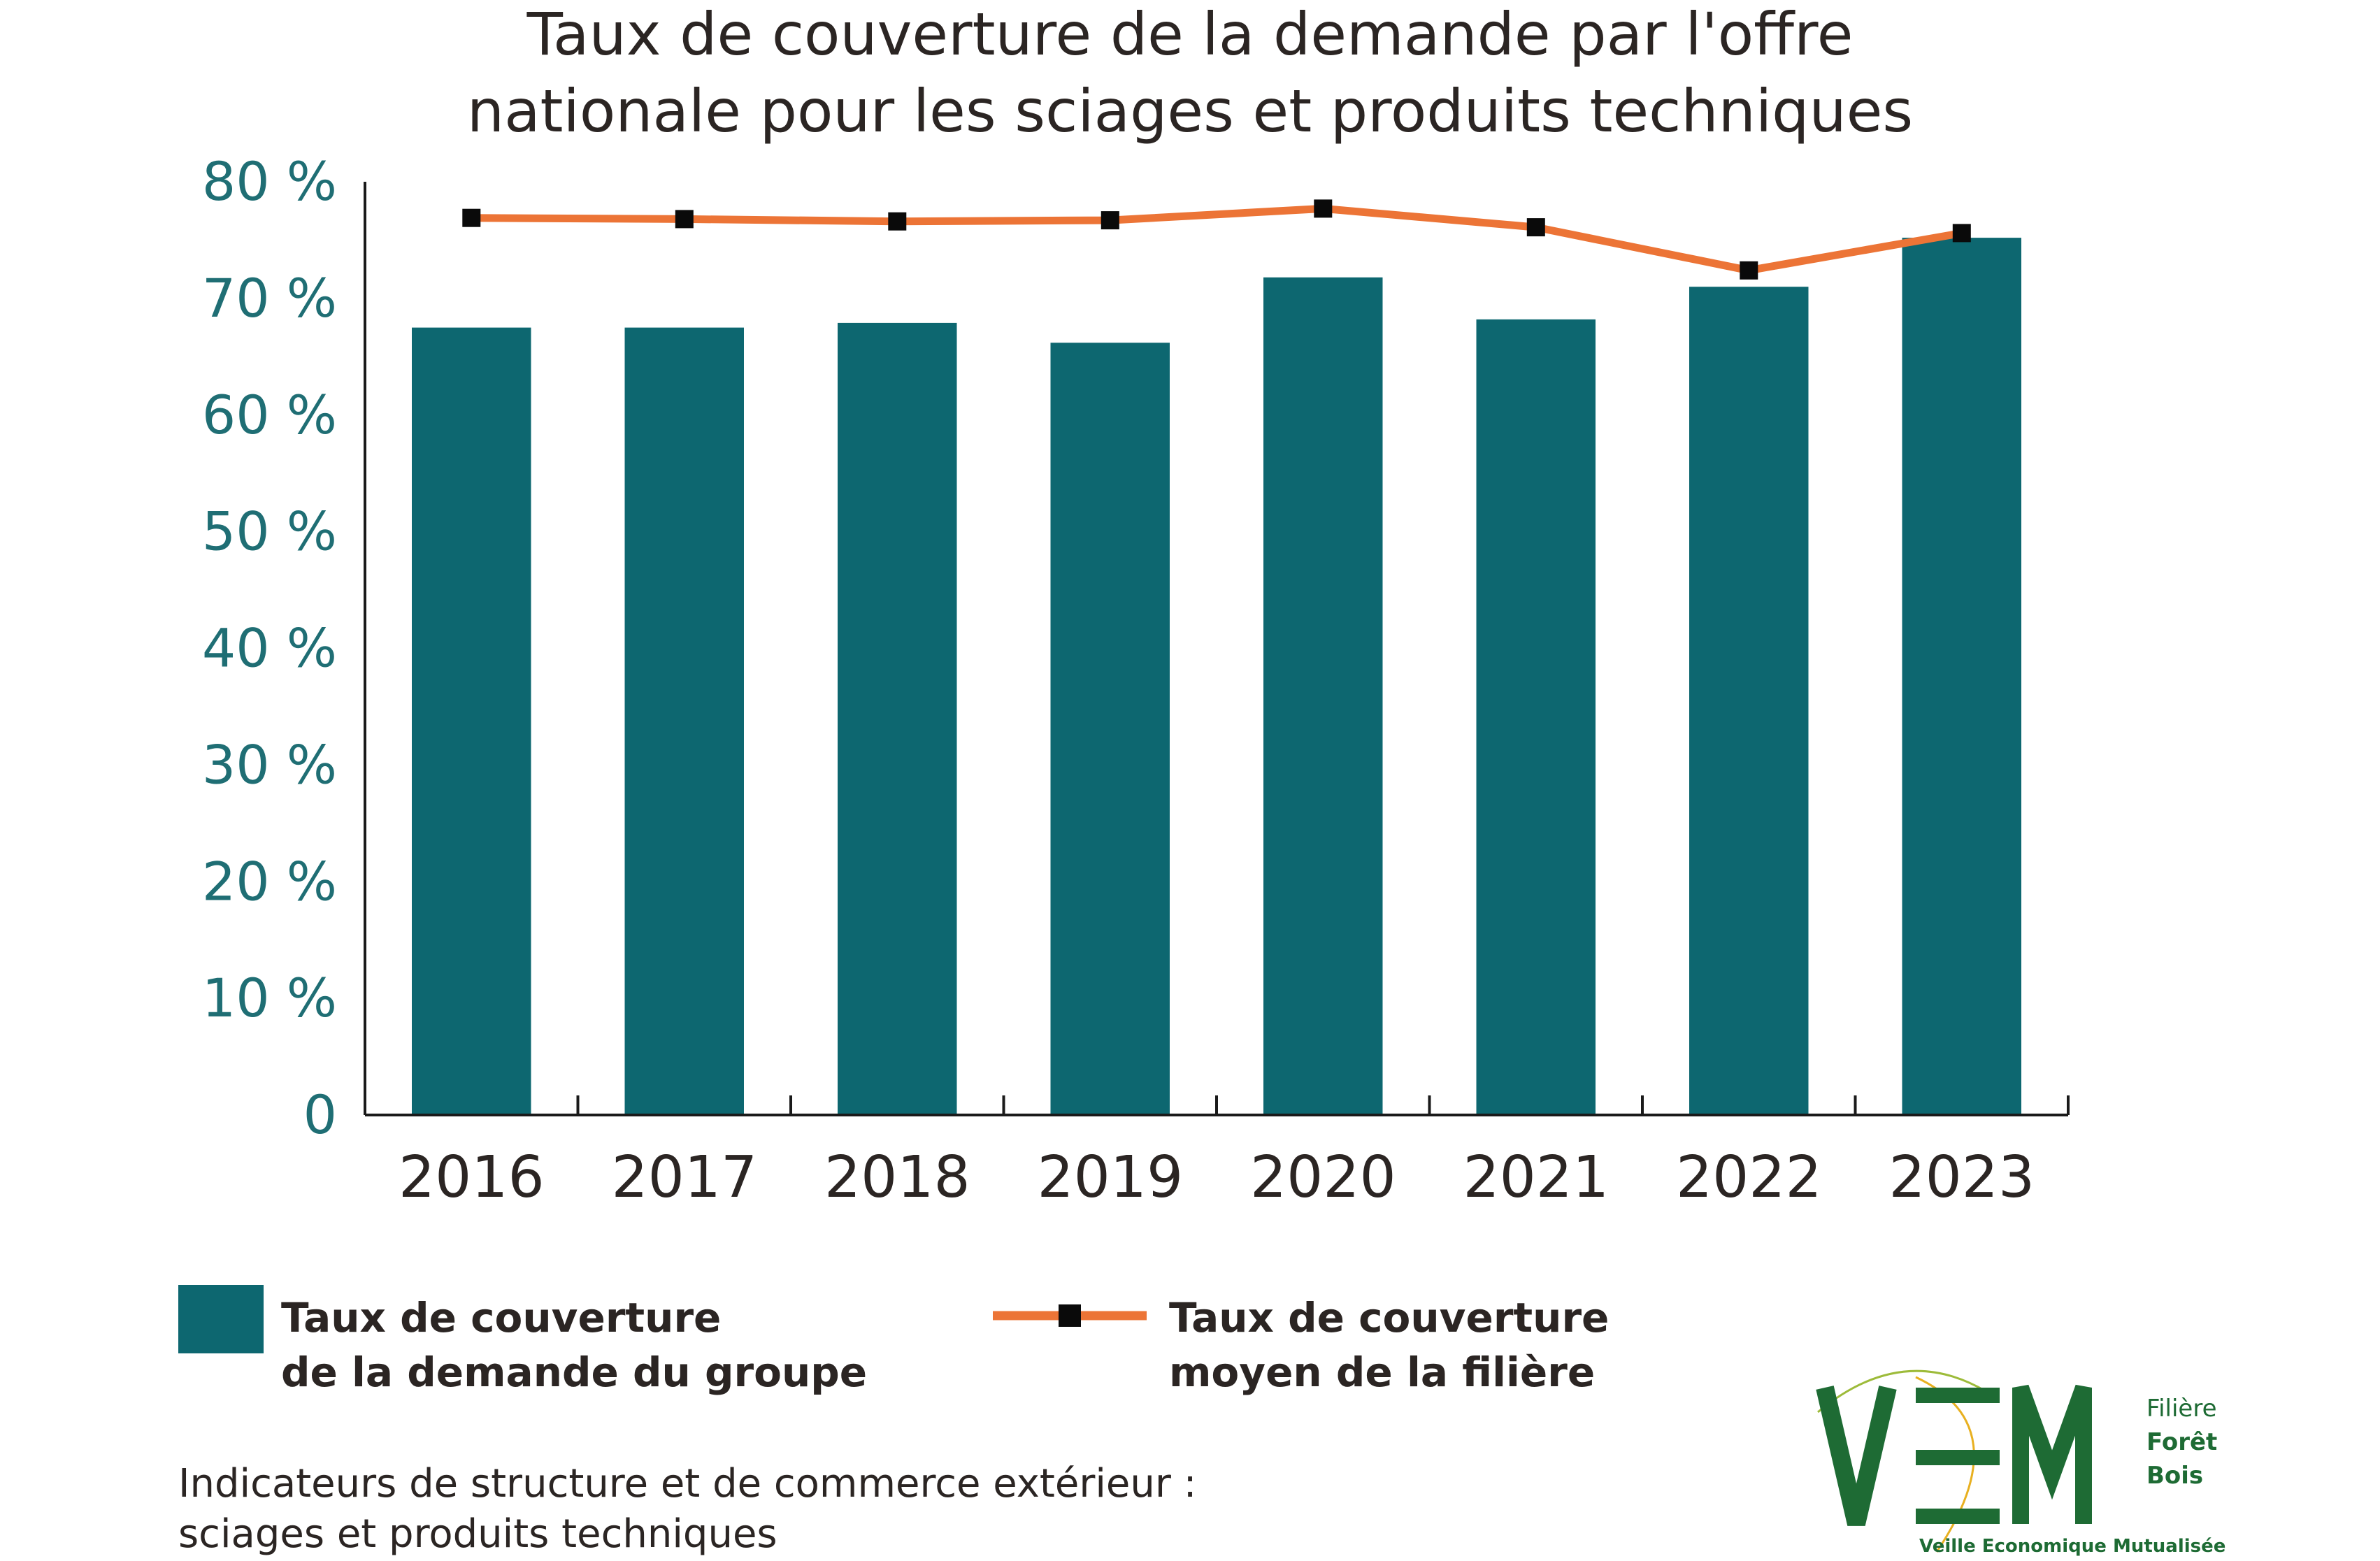  Describe the element at coordinates (1749, 1177) in the screenshot. I see `x-tick-label: 2022` at that location.